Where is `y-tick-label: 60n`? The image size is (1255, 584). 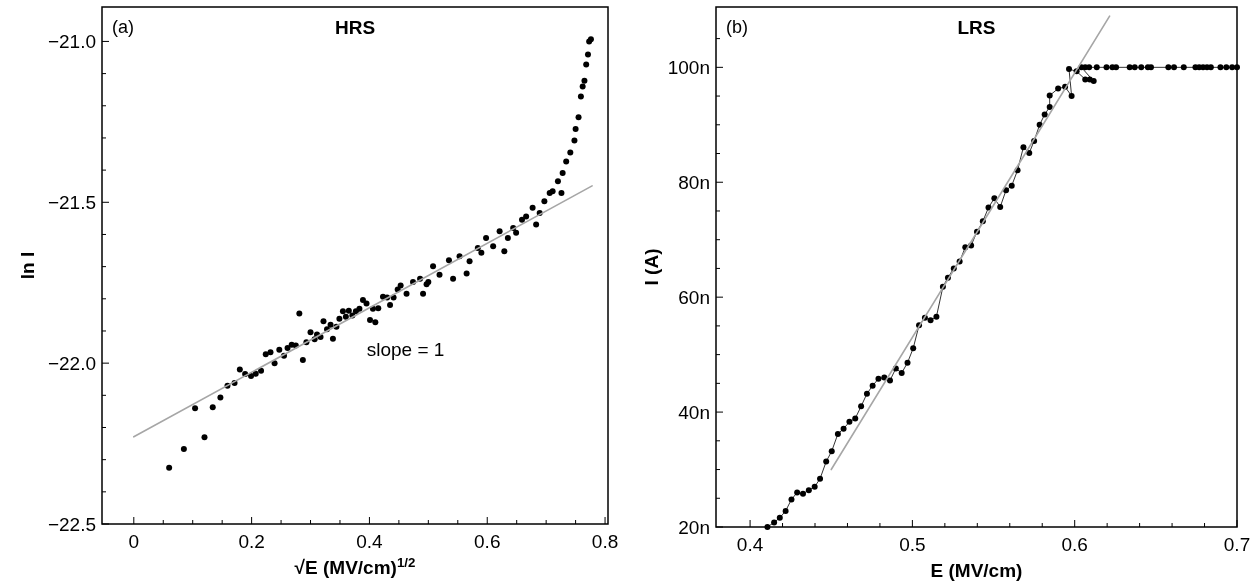 y-tick-label: 60n is located at coordinates (694, 297).